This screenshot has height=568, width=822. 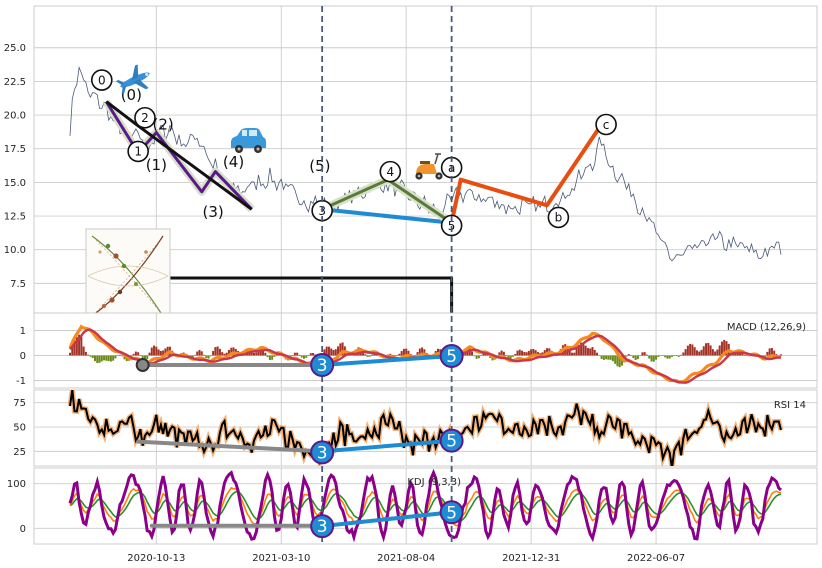 What do you see at coordinates (128, 276) in the screenshot?
I see `thumbnail-image` at bounding box center [128, 276].